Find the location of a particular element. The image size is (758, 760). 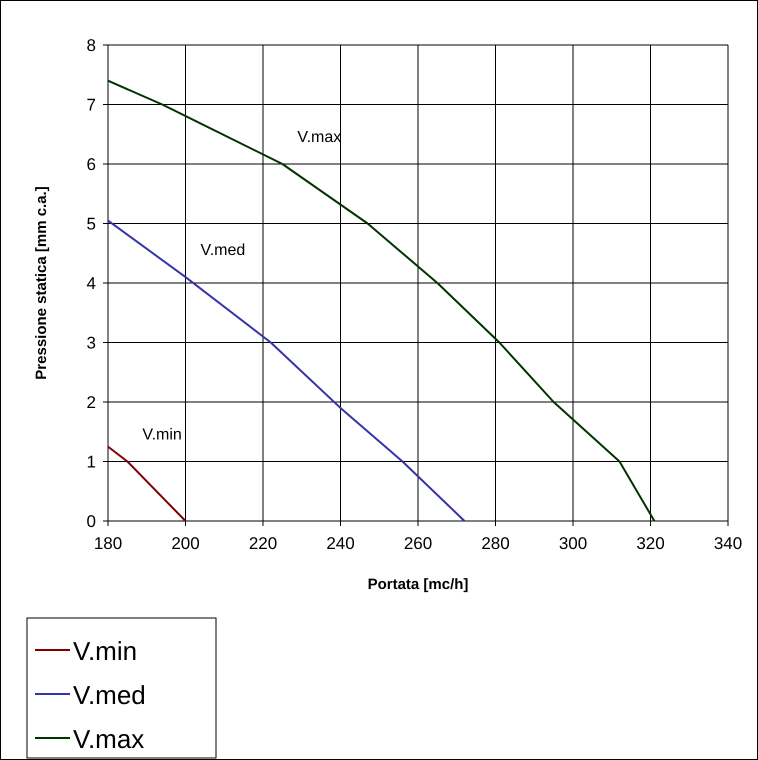

x-tick-label: 200 is located at coordinates (185, 543).